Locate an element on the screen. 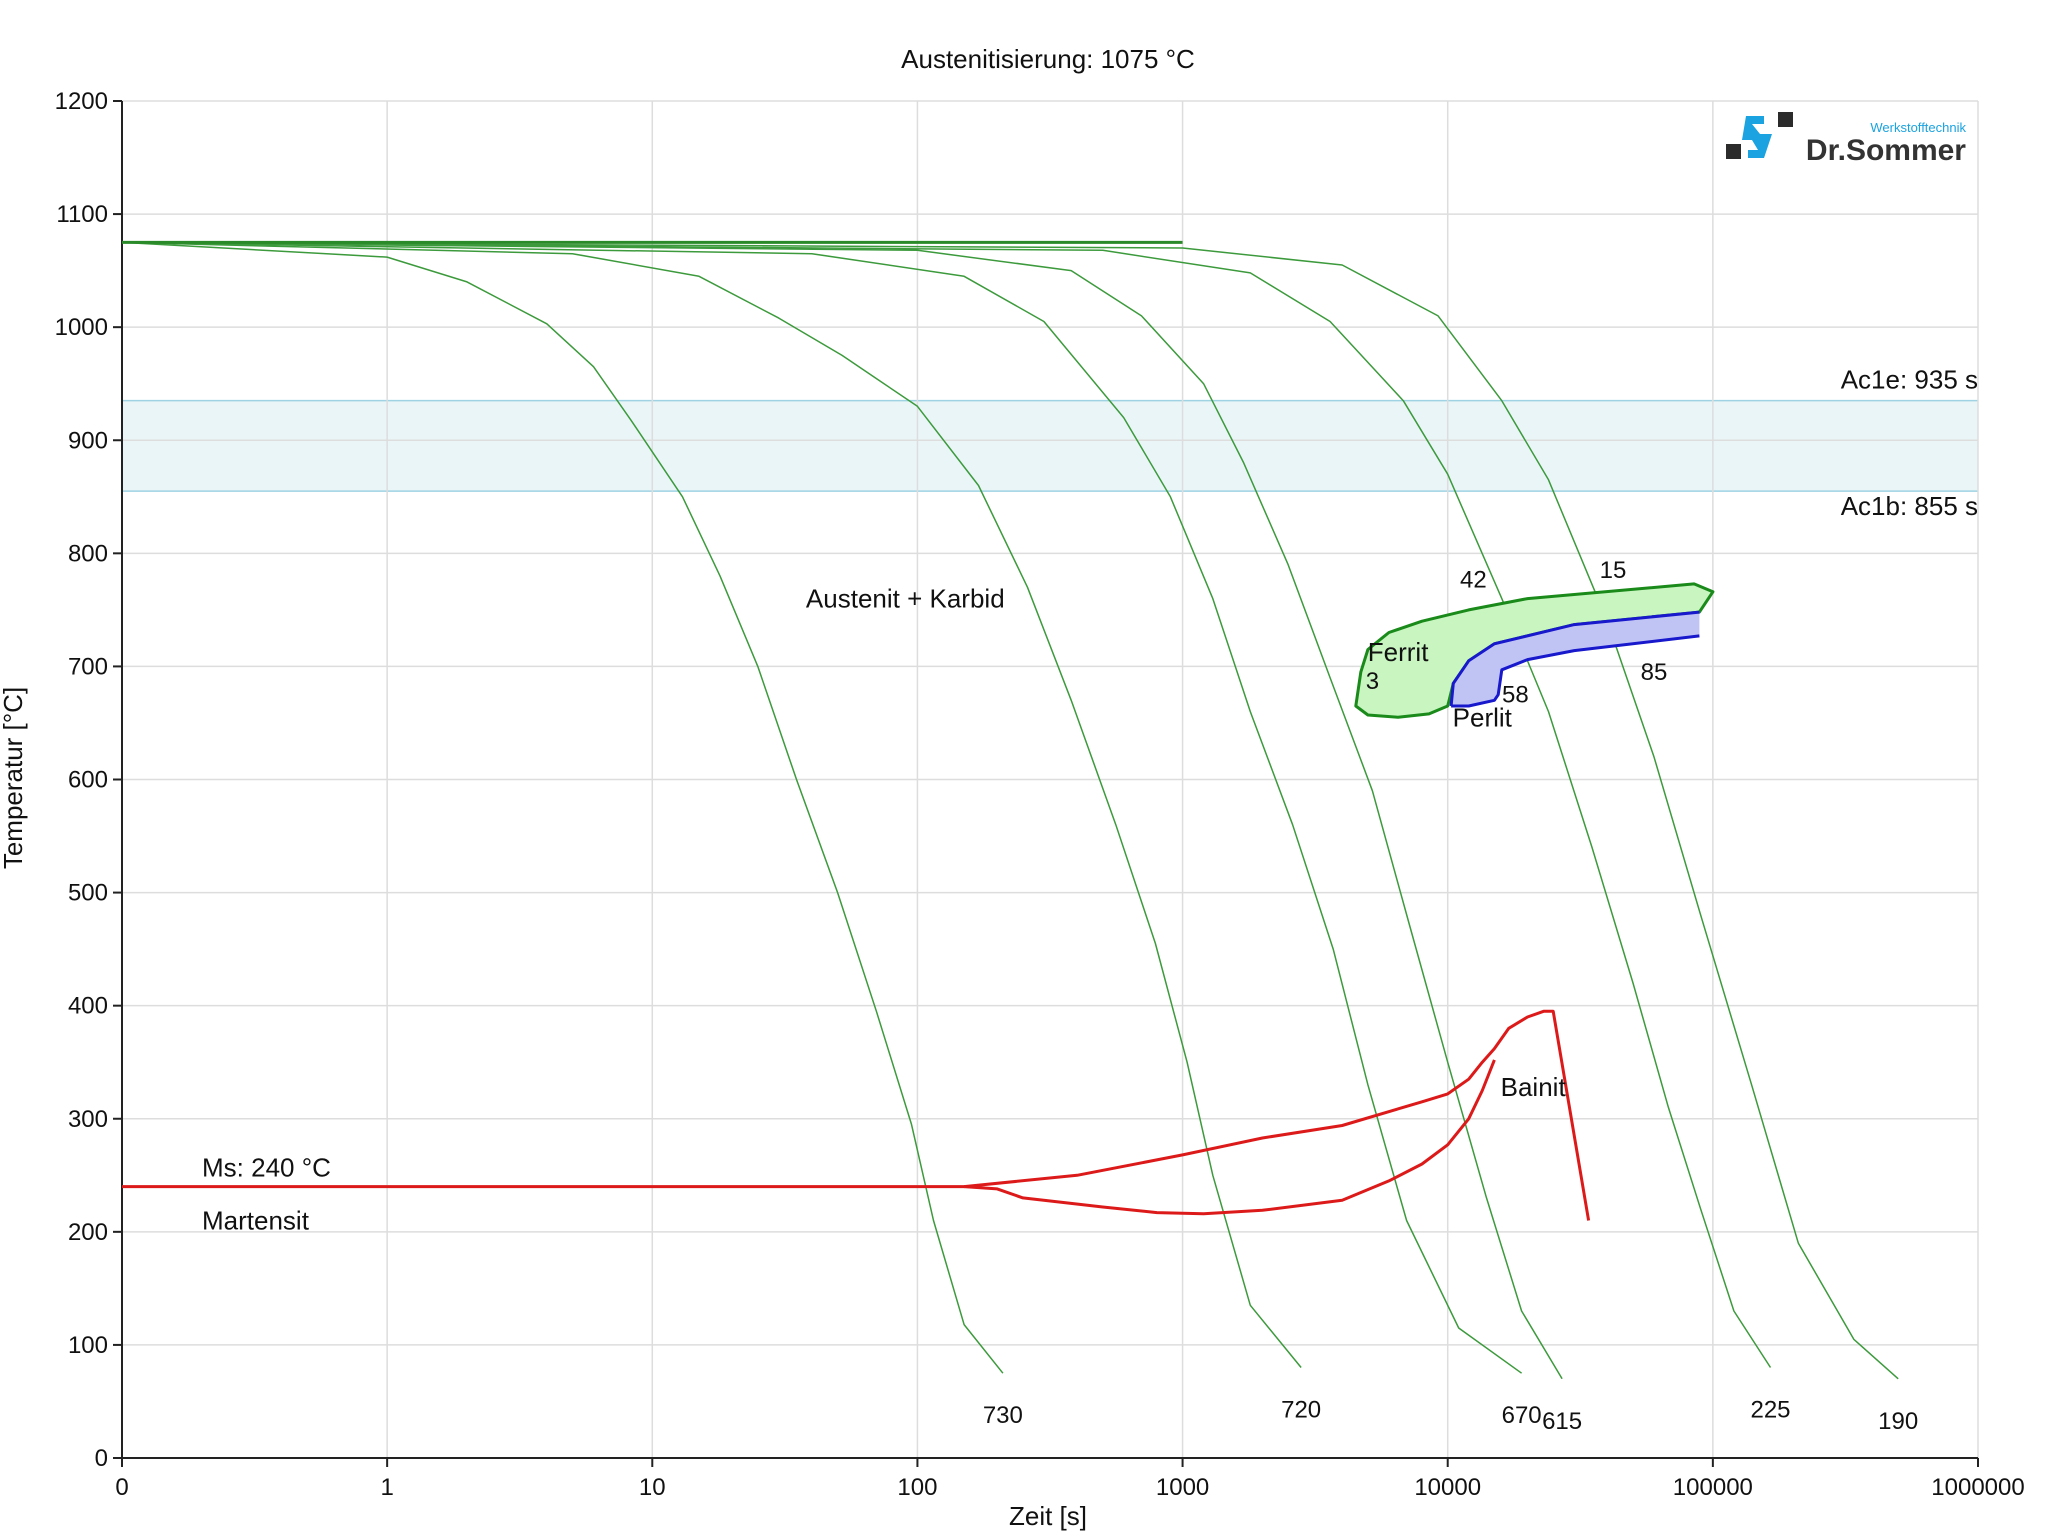  y-tick-label: 500 is located at coordinates (88, 893).